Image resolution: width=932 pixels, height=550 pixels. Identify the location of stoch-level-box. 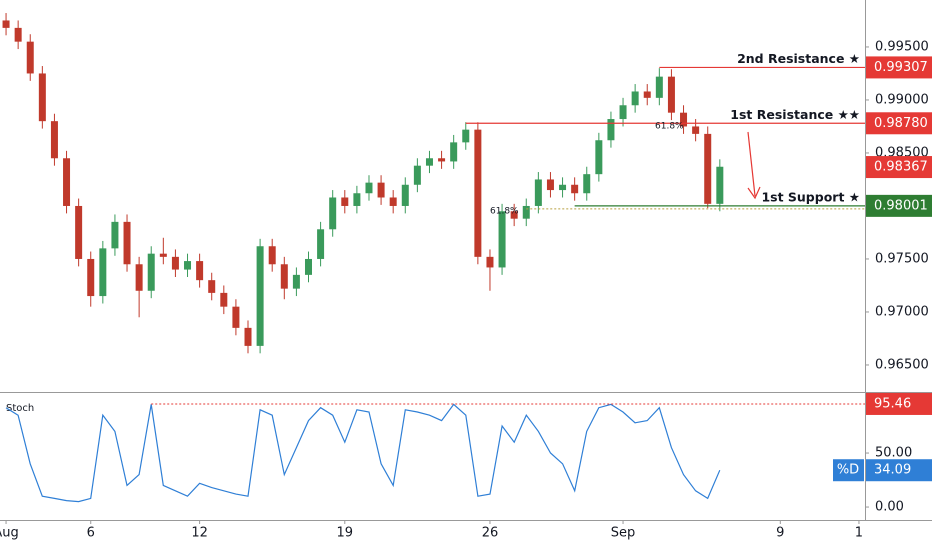
(899, 403).